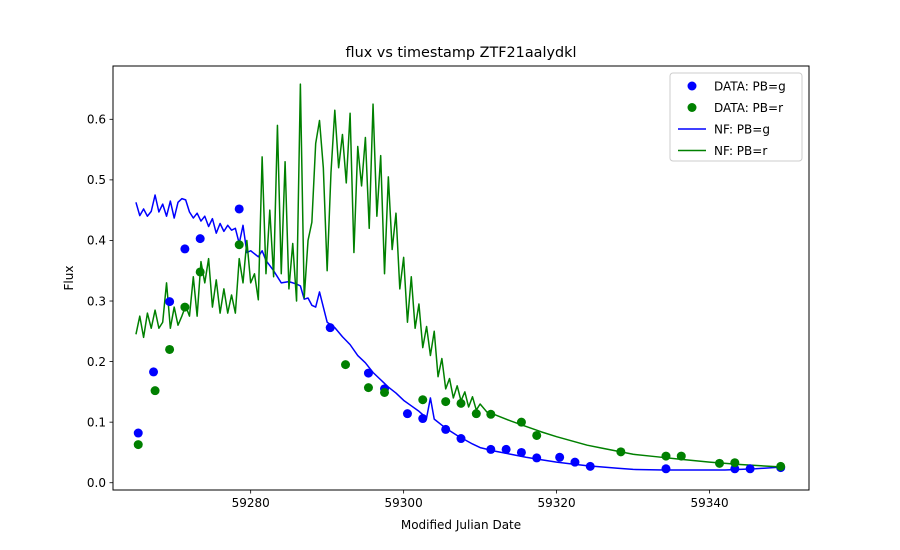 The height and width of the screenshot is (550, 900). What do you see at coordinates (404, 503) in the screenshot?
I see `x-tick-label: 59300` at bounding box center [404, 503].